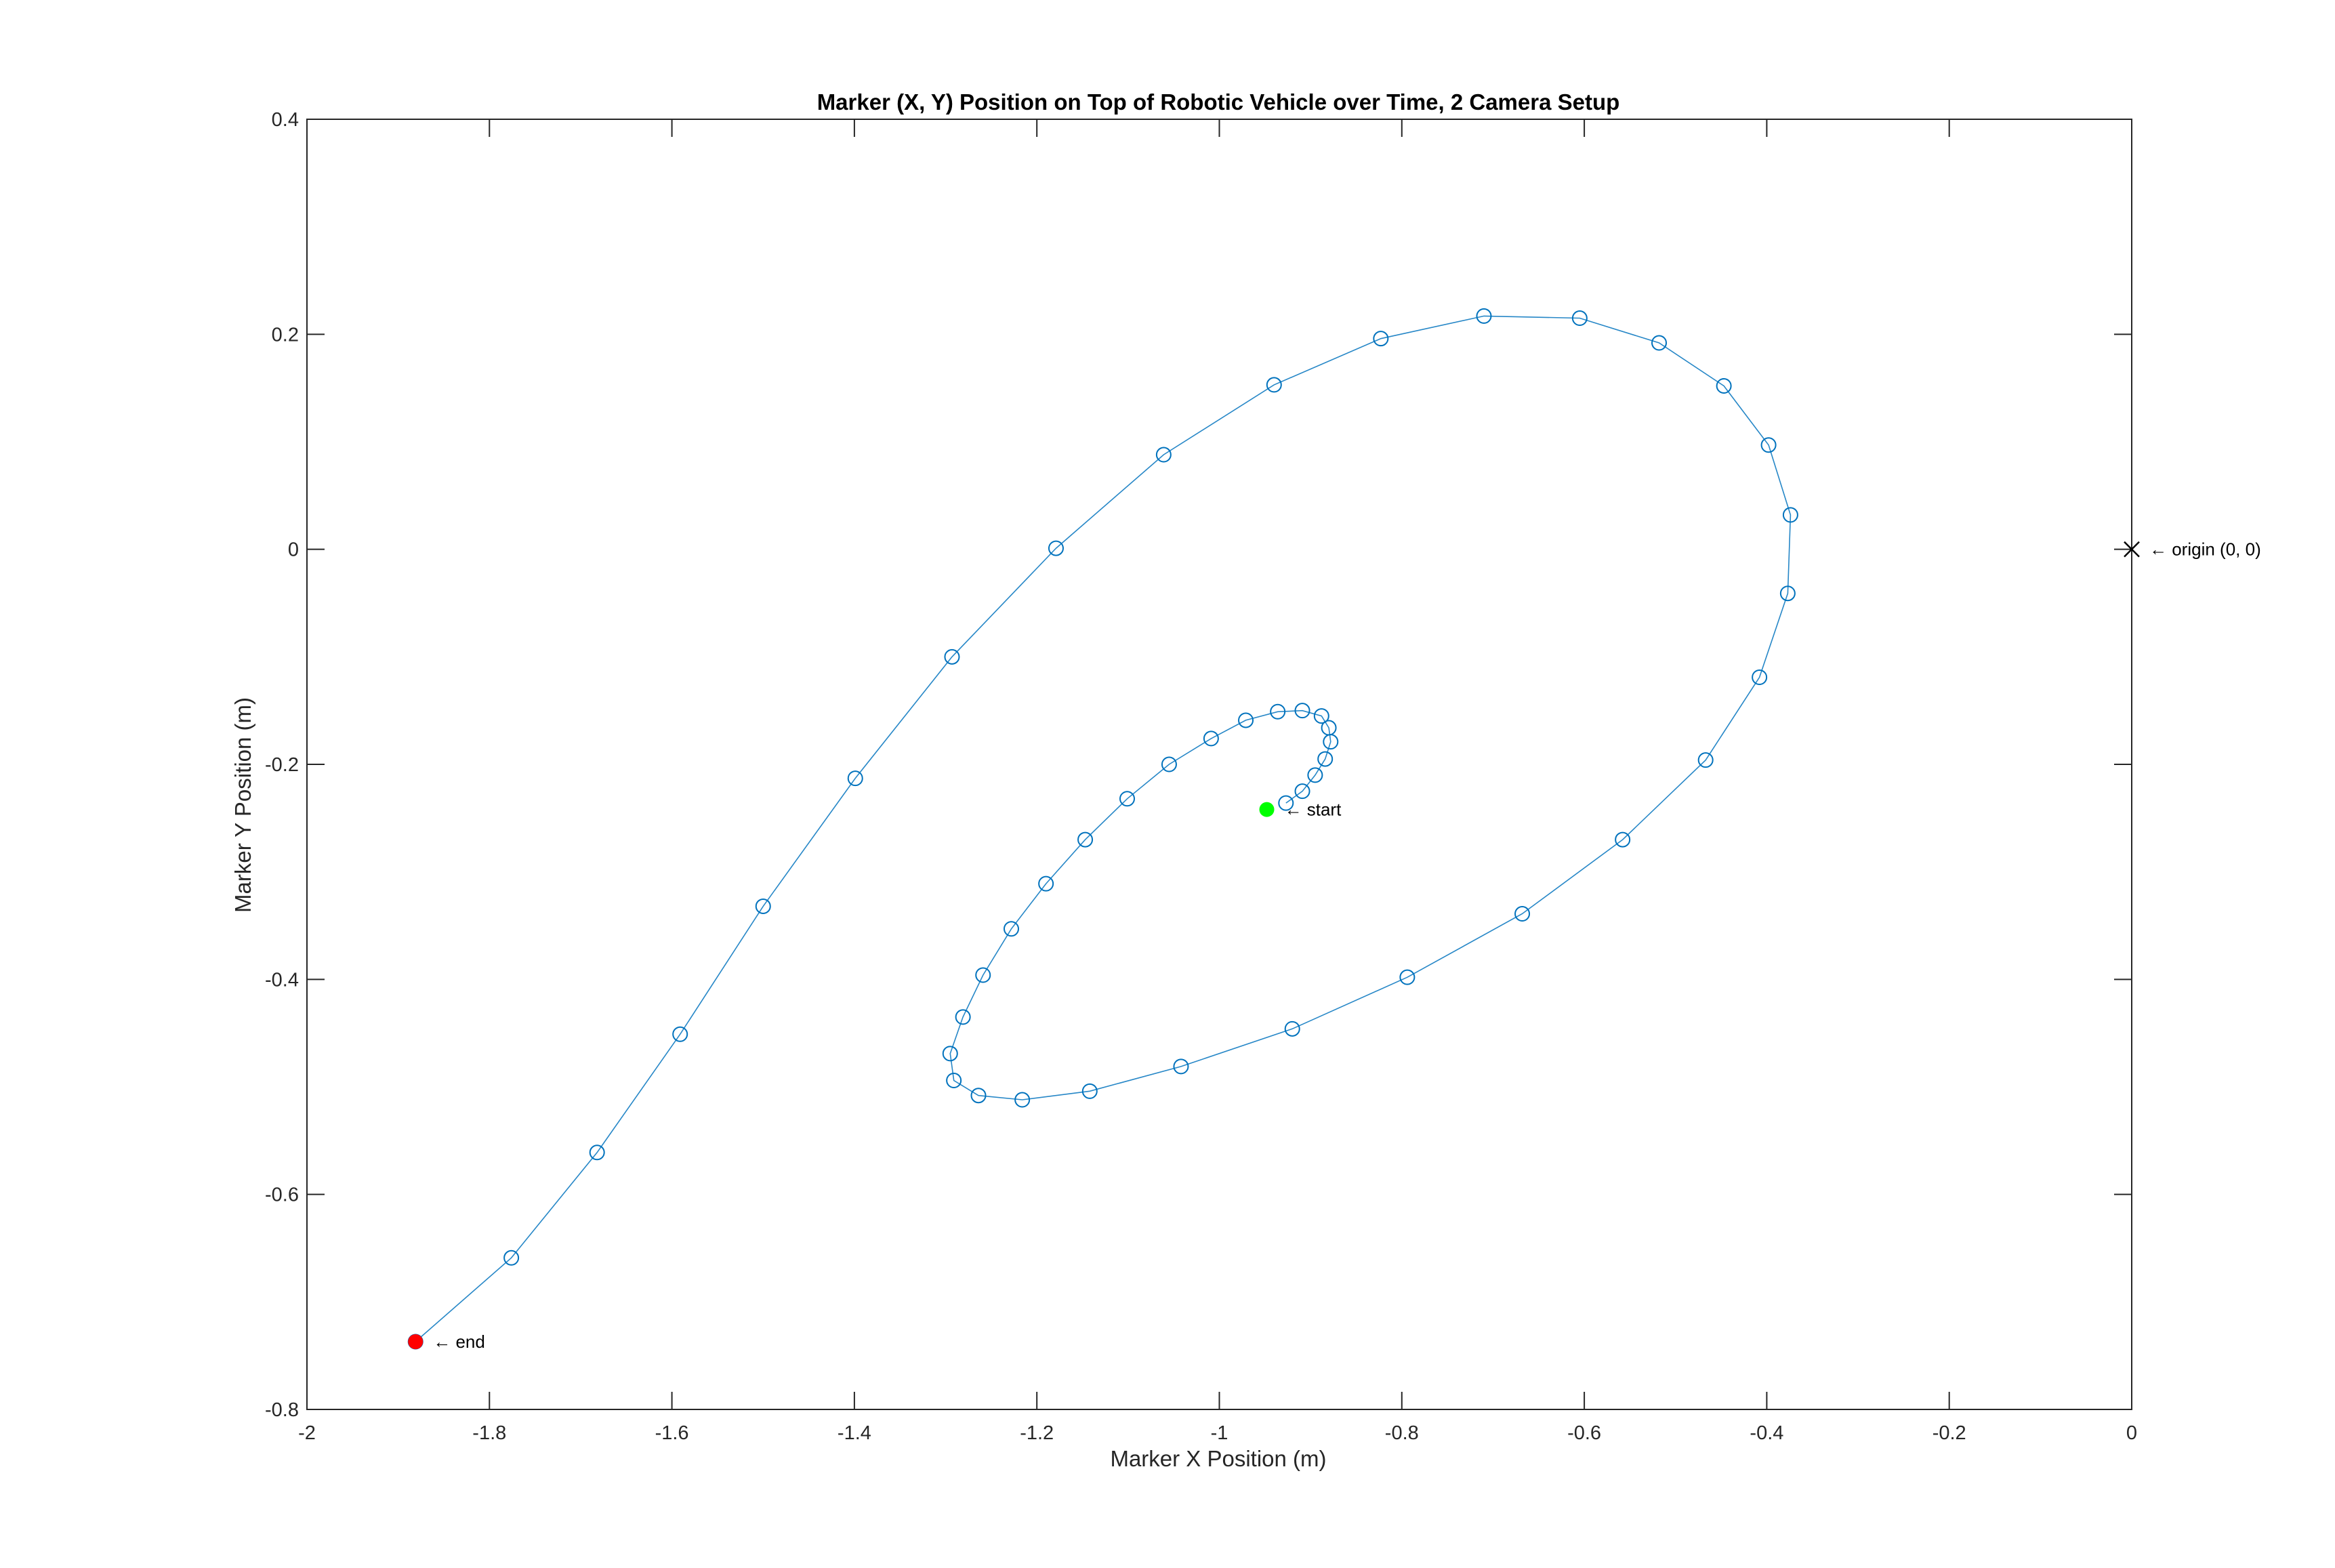 The width and height of the screenshot is (2335, 1568). Describe the element at coordinates (1949, 1433) in the screenshot. I see `x-tick-label: -0.2` at that location.